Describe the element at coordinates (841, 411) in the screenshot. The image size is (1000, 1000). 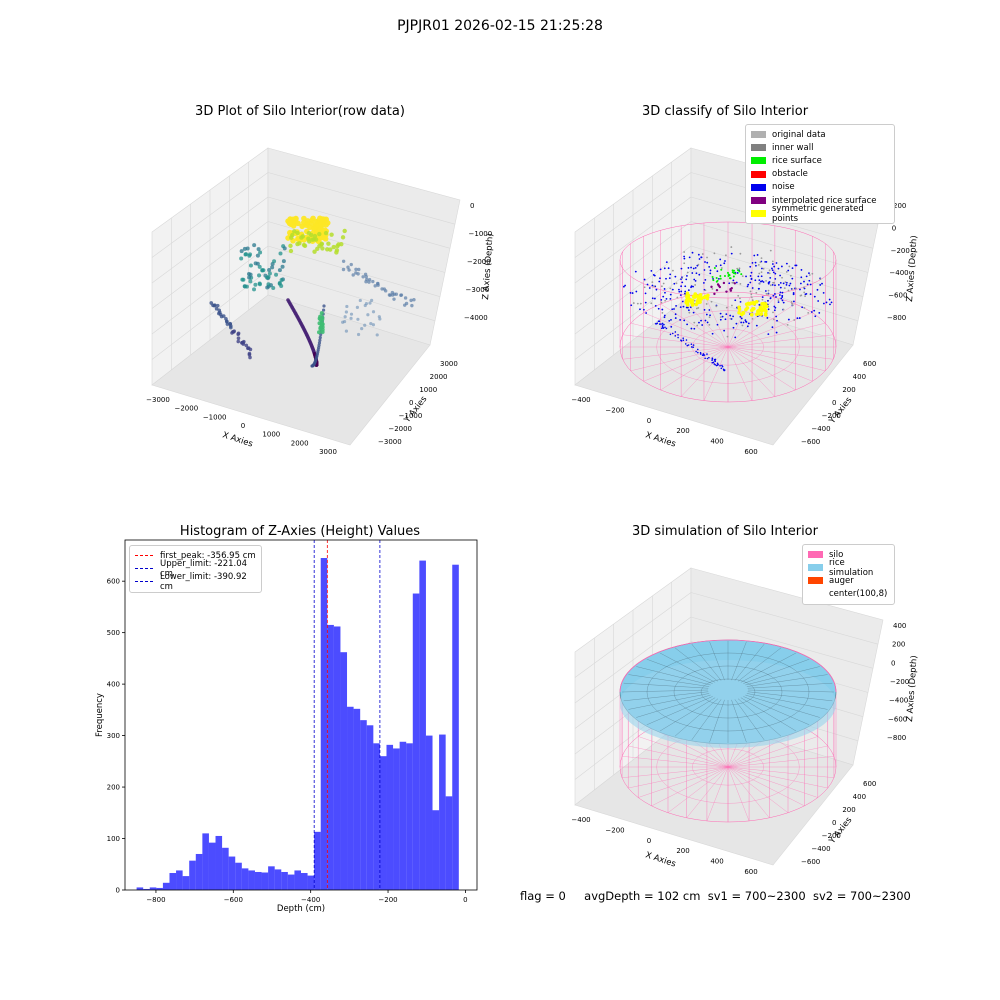
I see `classify-y-axis-label: Y Axies` at that location.